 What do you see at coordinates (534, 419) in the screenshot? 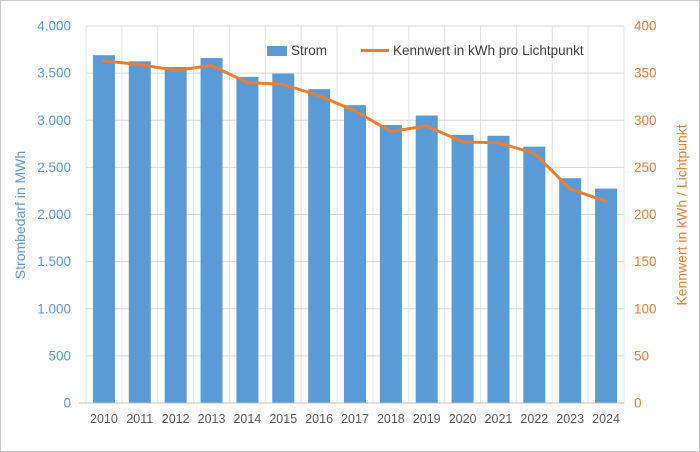
I see `x-axis-label: 2022` at bounding box center [534, 419].